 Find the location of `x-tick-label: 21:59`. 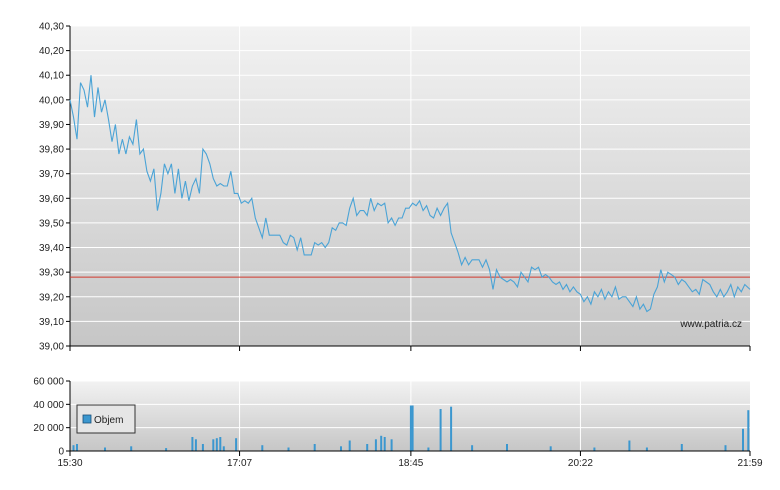

x-tick-label: 21:59 is located at coordinates (749, 463).